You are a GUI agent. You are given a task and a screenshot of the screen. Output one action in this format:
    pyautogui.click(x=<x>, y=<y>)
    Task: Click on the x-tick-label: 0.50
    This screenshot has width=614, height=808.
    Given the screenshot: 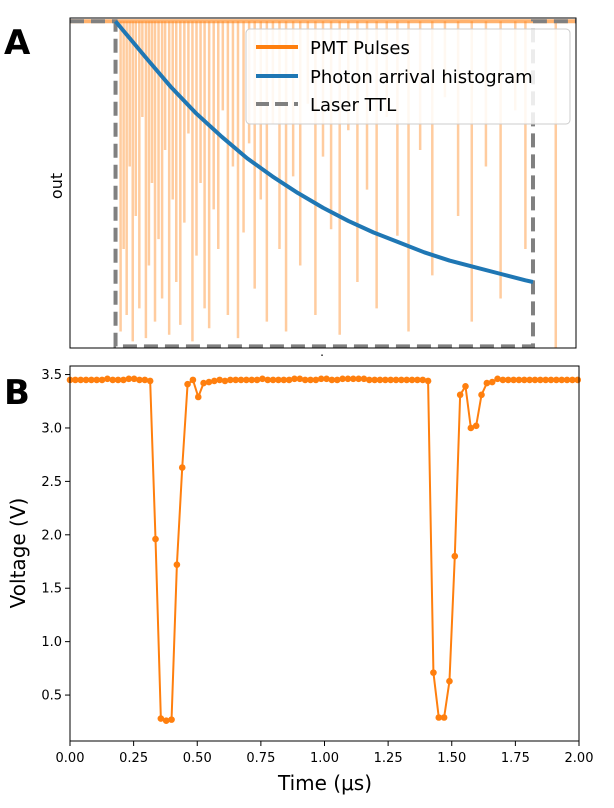 What is the action you would take?
    pyautogui.click(x=197, y=758)
    